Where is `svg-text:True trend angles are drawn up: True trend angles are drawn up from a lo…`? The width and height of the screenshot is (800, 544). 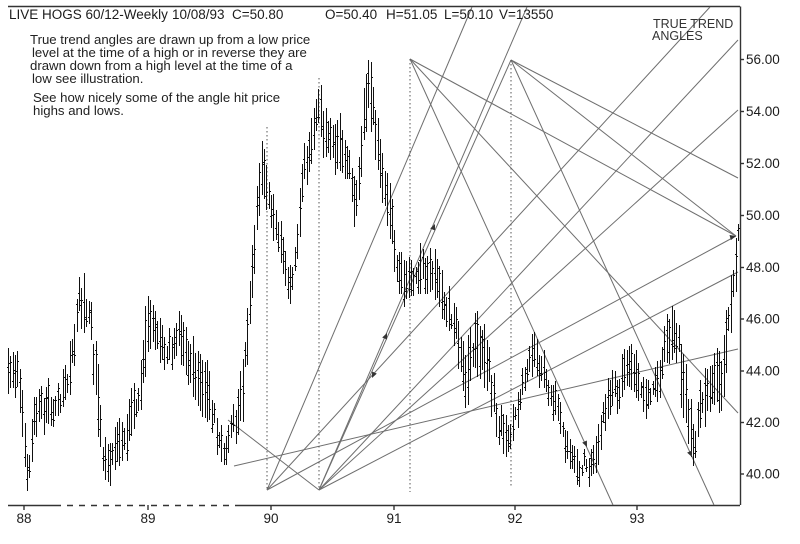 svg-text:True trend angles are drawn up: True trend angles are drawn up from a lo… is located at coordinates (170, 39).